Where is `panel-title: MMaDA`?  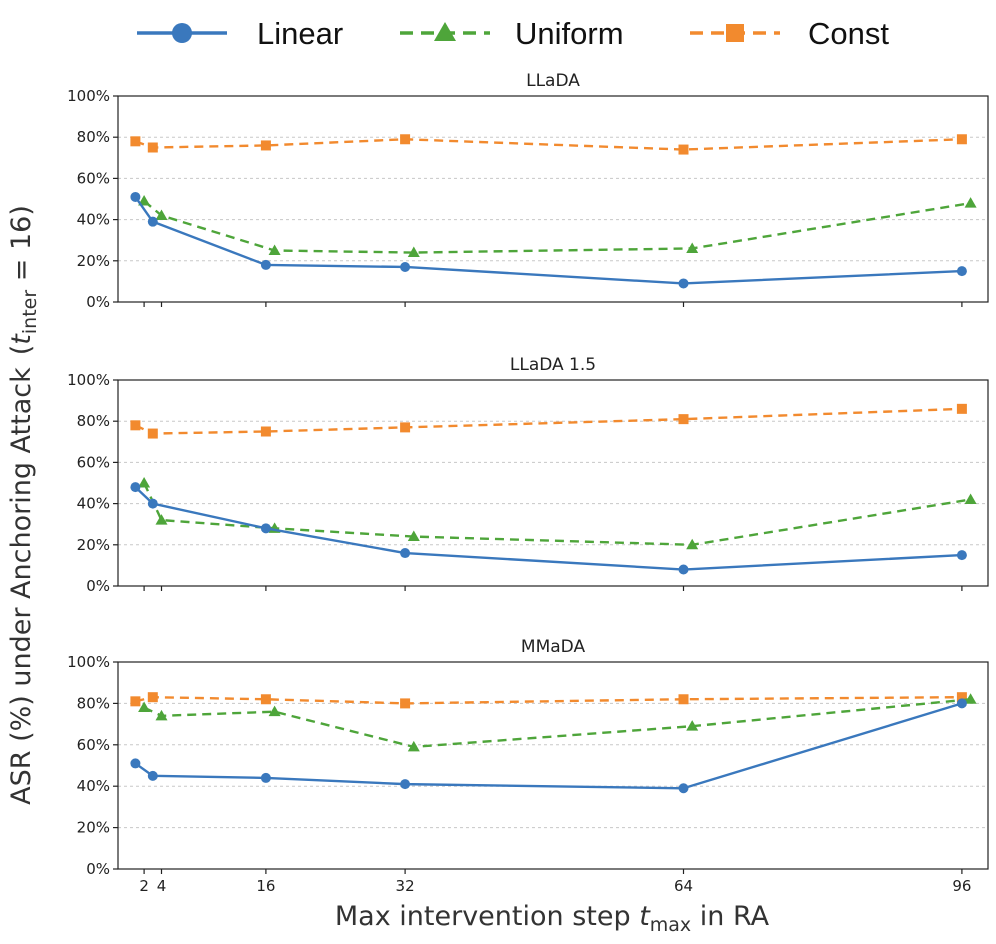
panel-title: MMaDA is located at coordinates (553, 647).